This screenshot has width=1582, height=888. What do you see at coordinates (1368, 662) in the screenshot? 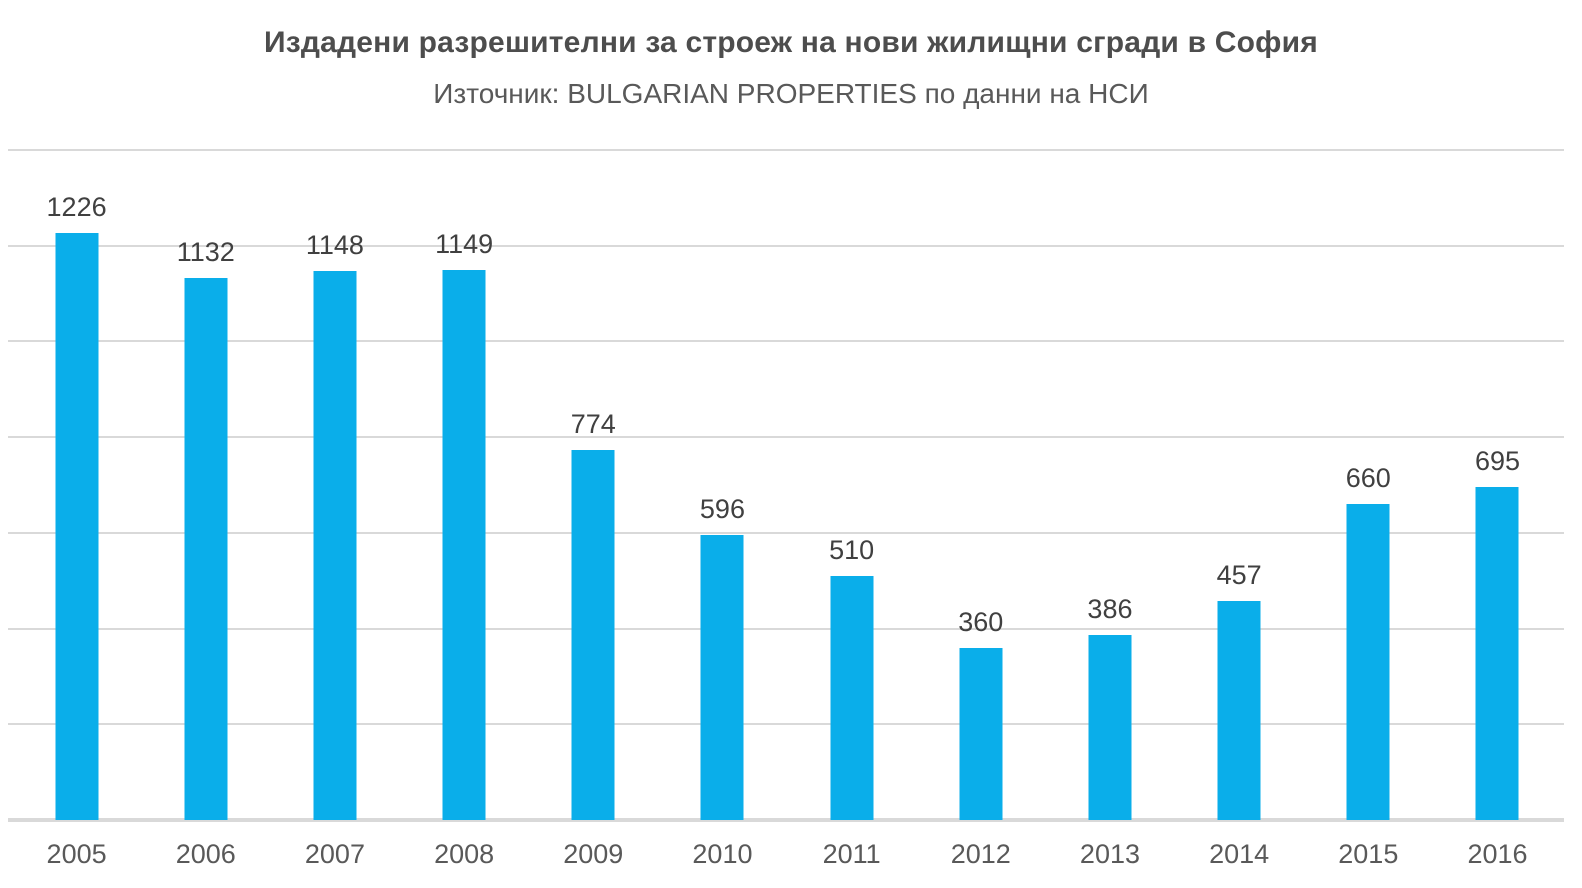
I see `bar-2015` at bounding box center [1368, 662].